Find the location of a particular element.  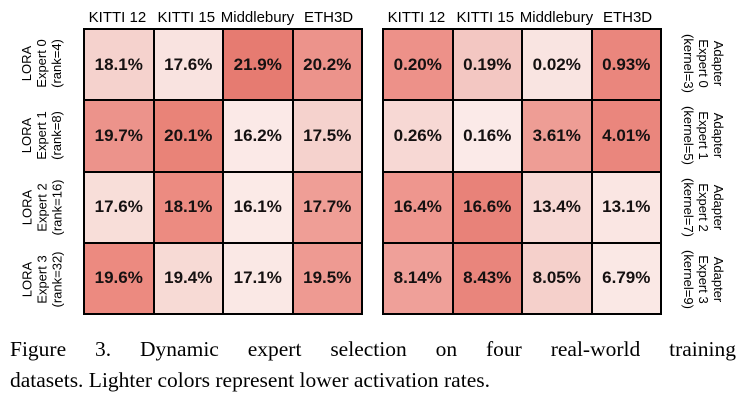

row-label-line: (kernel=3) is located at coordinates (688, 64).